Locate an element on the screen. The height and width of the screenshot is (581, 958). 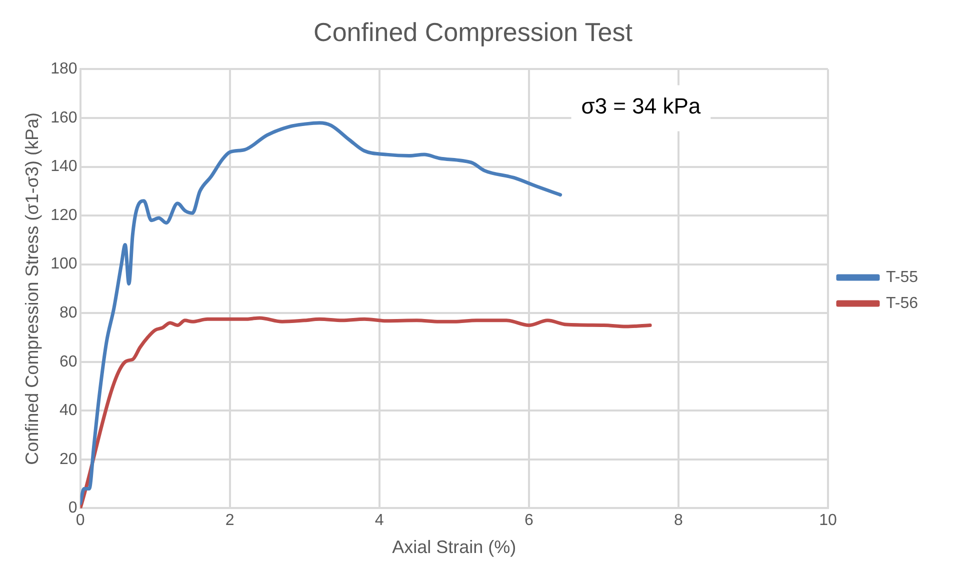
x-tick-label: 6 is located at coordinates (529, 521).